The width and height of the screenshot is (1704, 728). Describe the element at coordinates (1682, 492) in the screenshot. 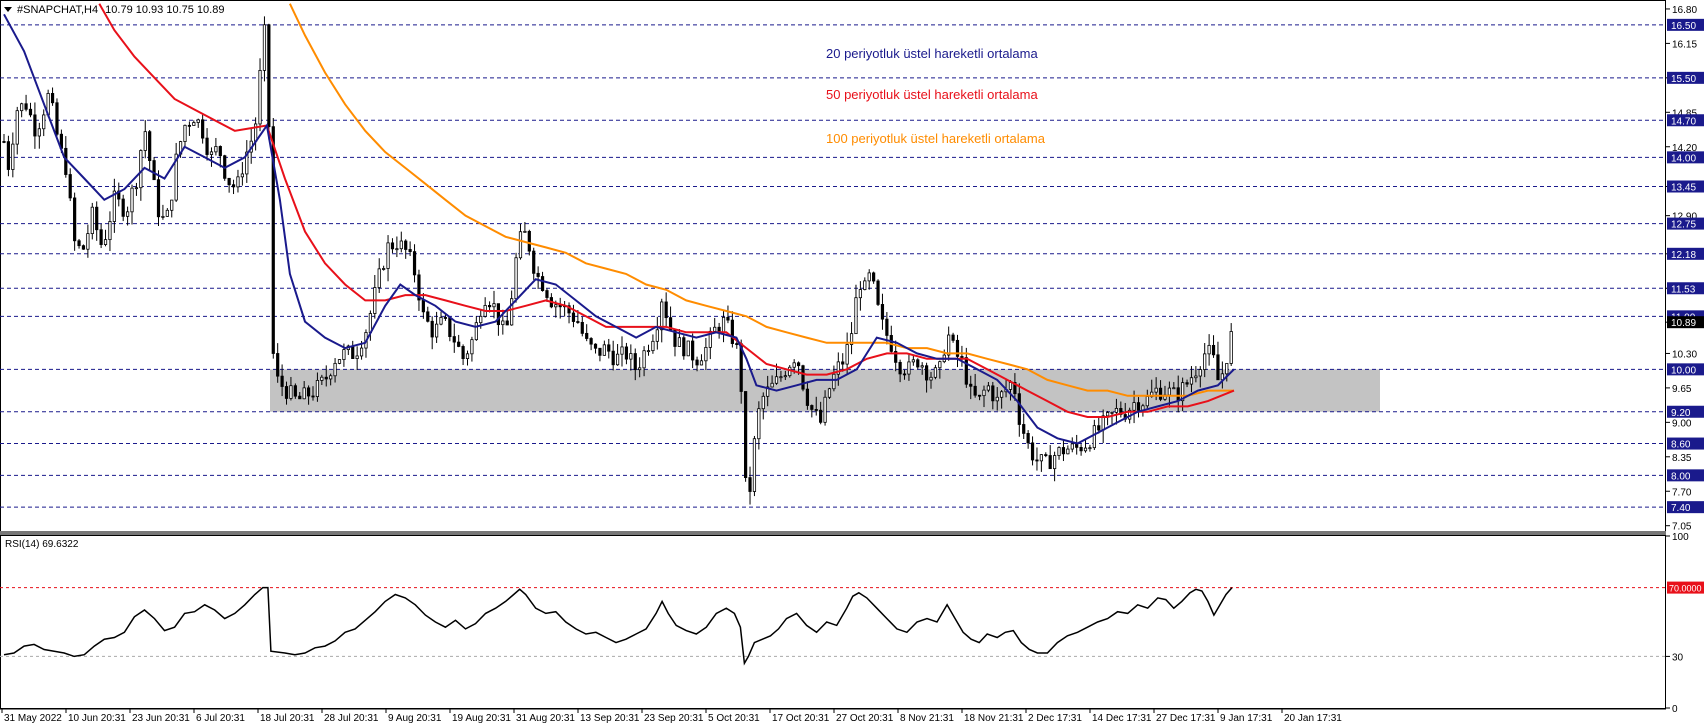

I see `price-tick-label: 7.70` at that location.